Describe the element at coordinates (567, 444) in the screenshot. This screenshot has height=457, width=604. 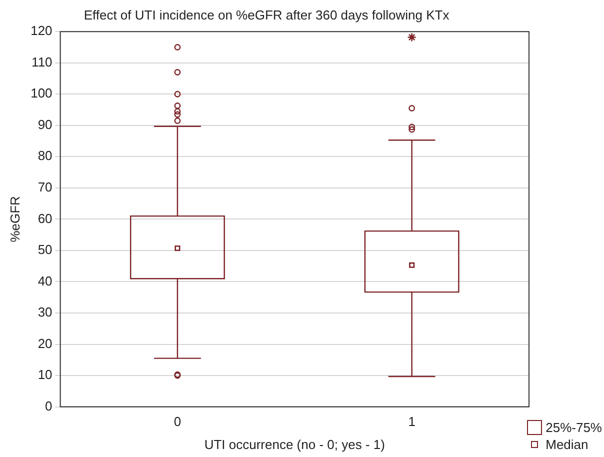
I see `legend-label: Median` at that location.